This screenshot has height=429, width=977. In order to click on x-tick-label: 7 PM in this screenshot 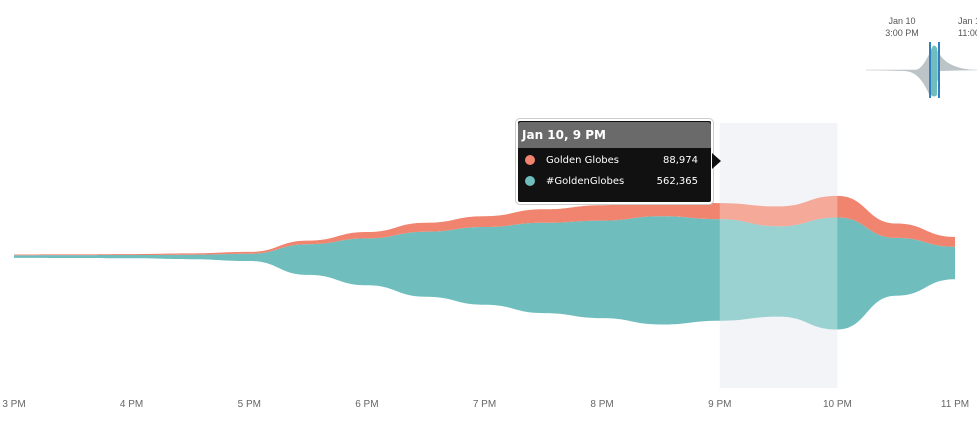, I will do `click(484, 404)`.